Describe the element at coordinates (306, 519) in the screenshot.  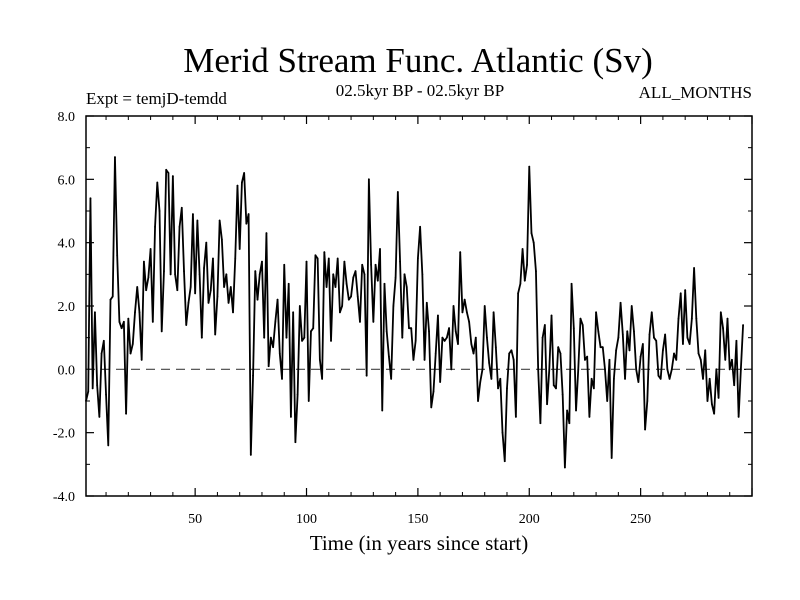
I see `x-tick-label: 100` at that location.